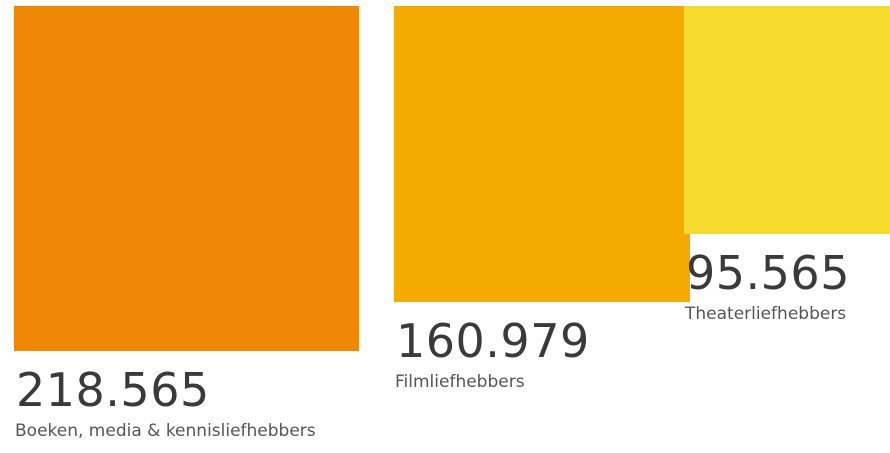  Describe the element at coordinates (113, 390) in the screenshot. I see `value-boeken: 218.565` at that location.